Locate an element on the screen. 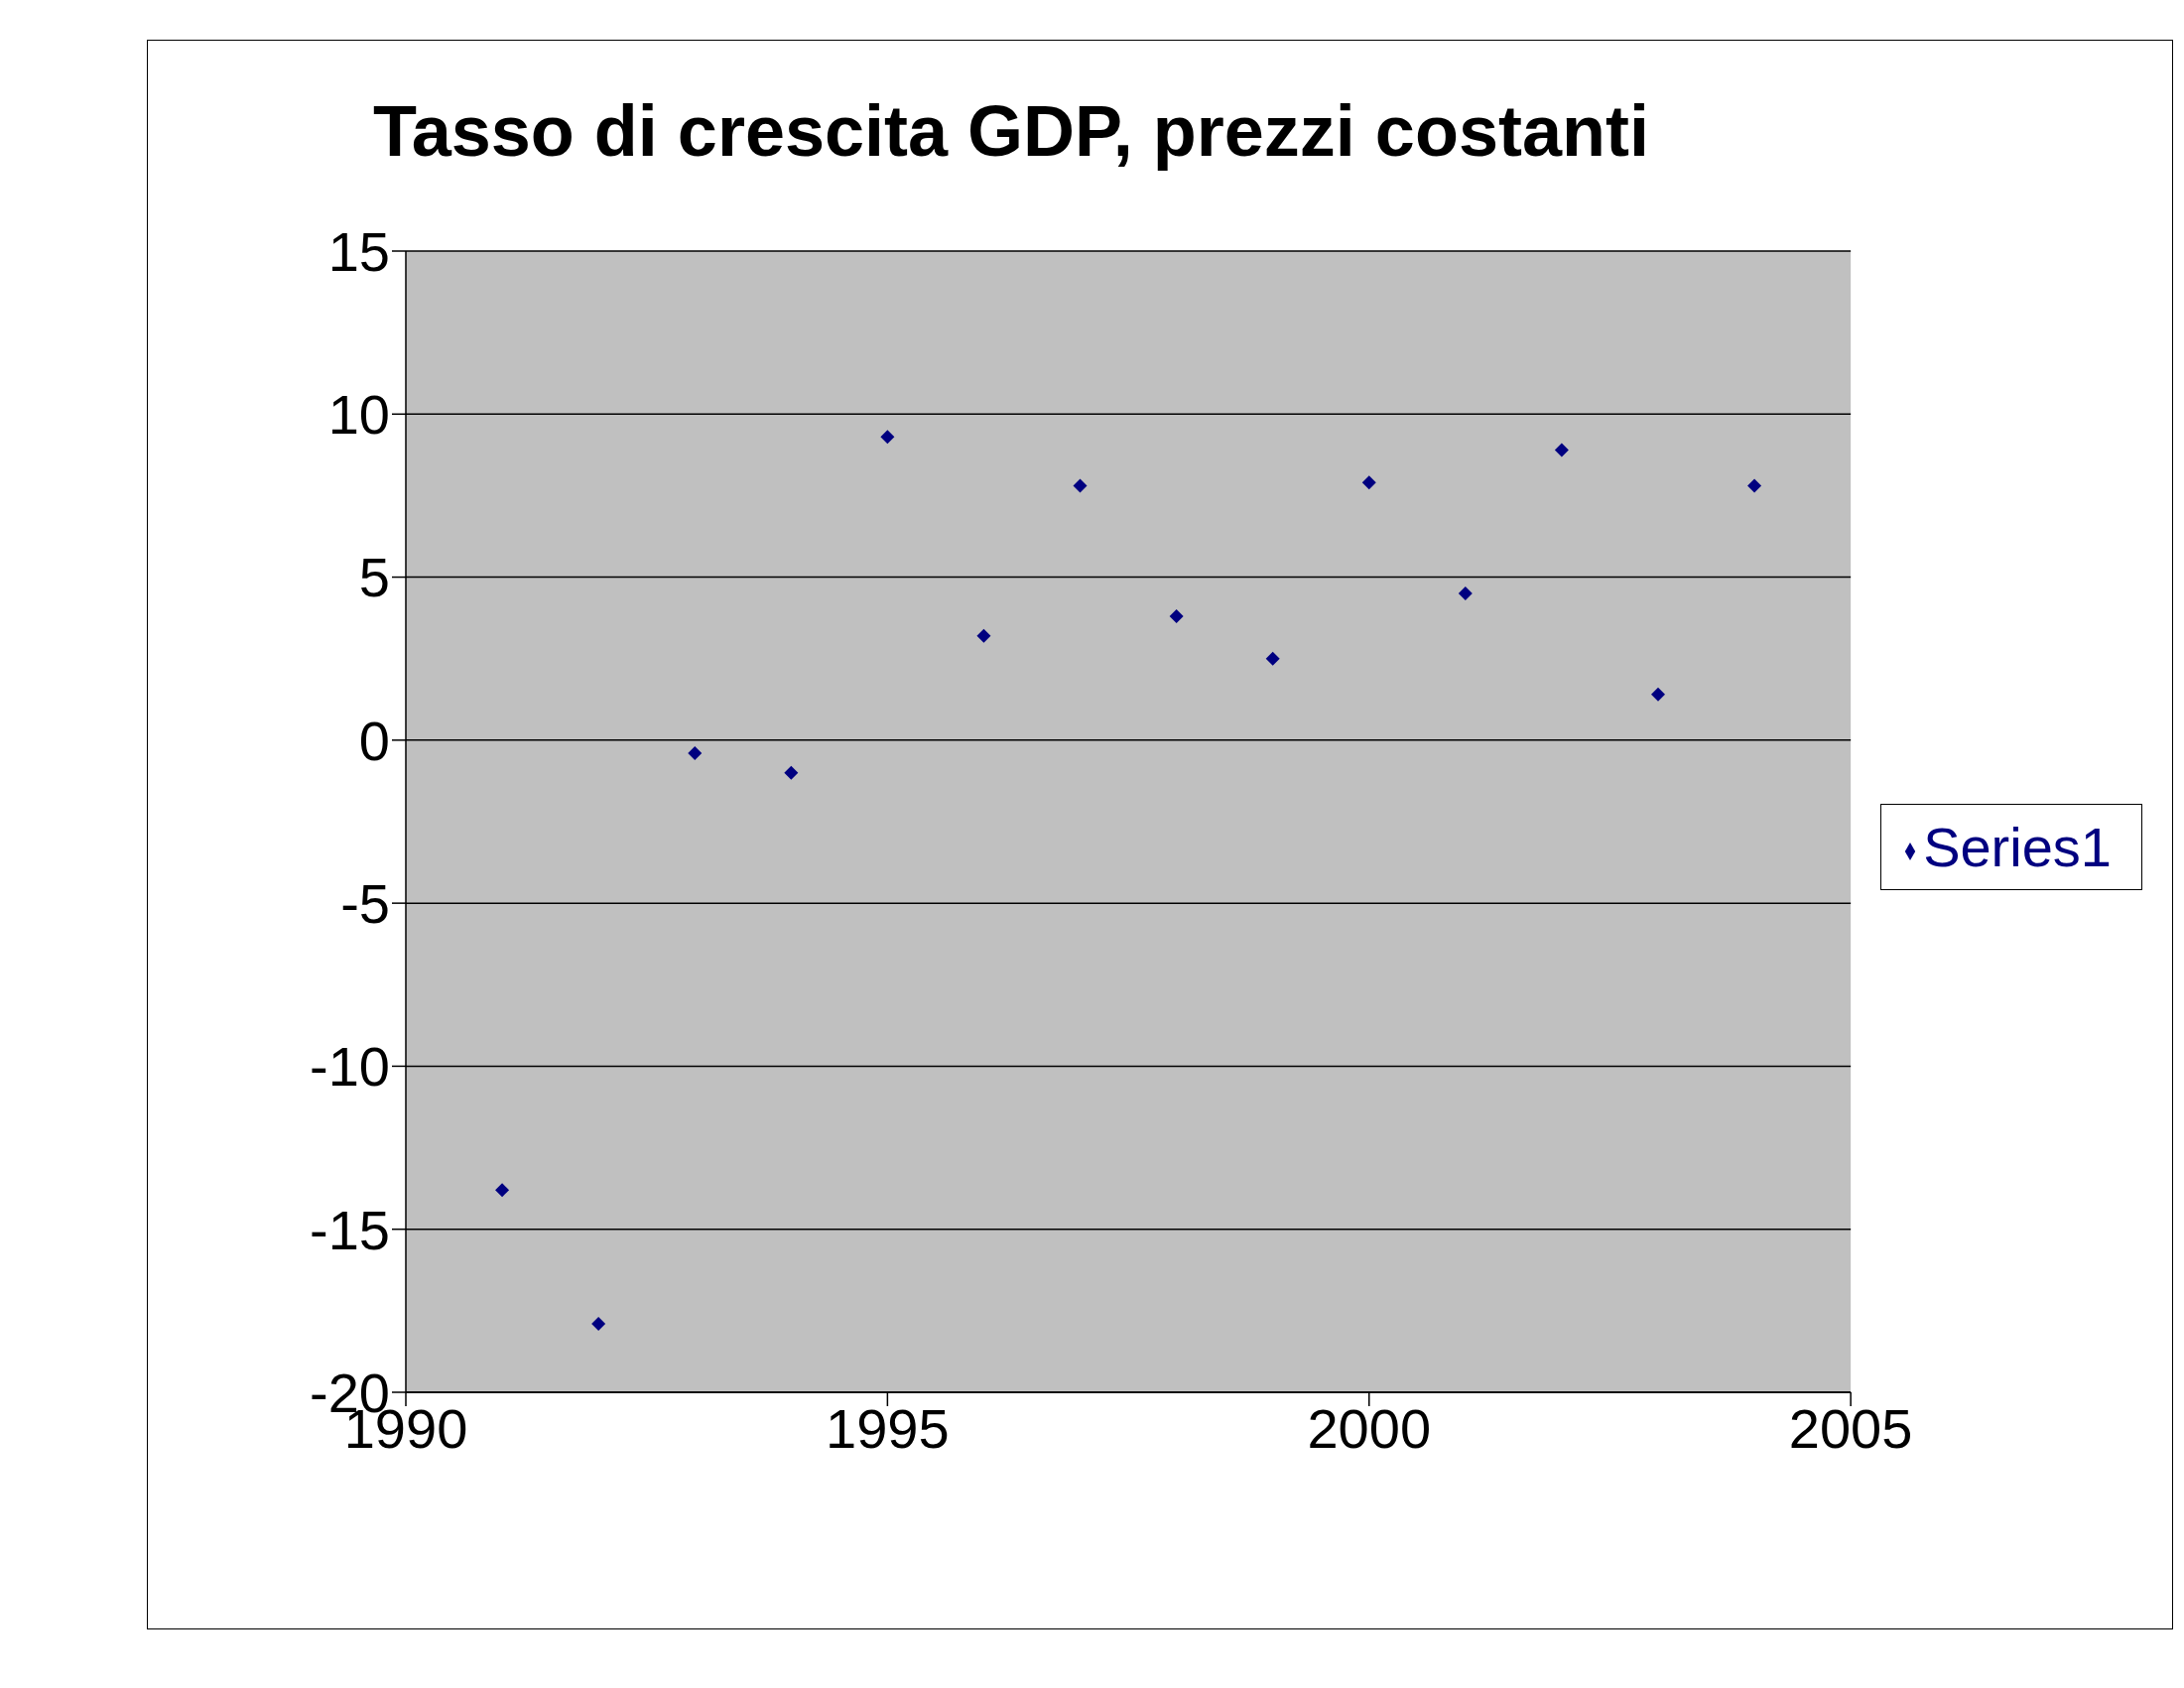 The image size is (2184, 1688). legend-label: Series1 is located at coordinates (2017, 846).